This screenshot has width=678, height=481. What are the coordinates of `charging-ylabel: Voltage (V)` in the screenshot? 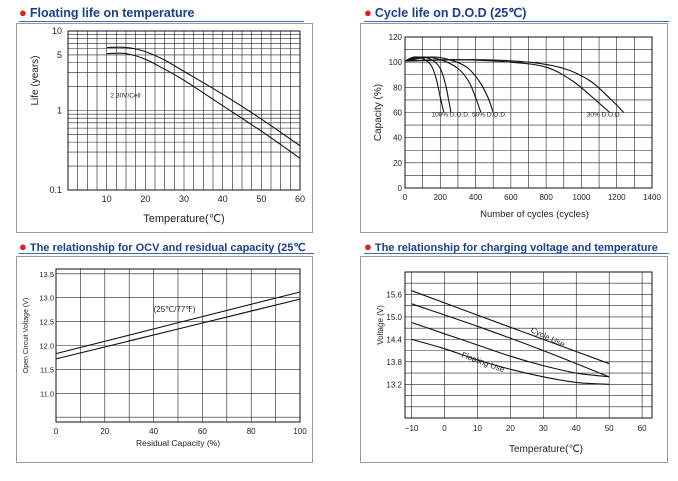 It's located at (380, 325).